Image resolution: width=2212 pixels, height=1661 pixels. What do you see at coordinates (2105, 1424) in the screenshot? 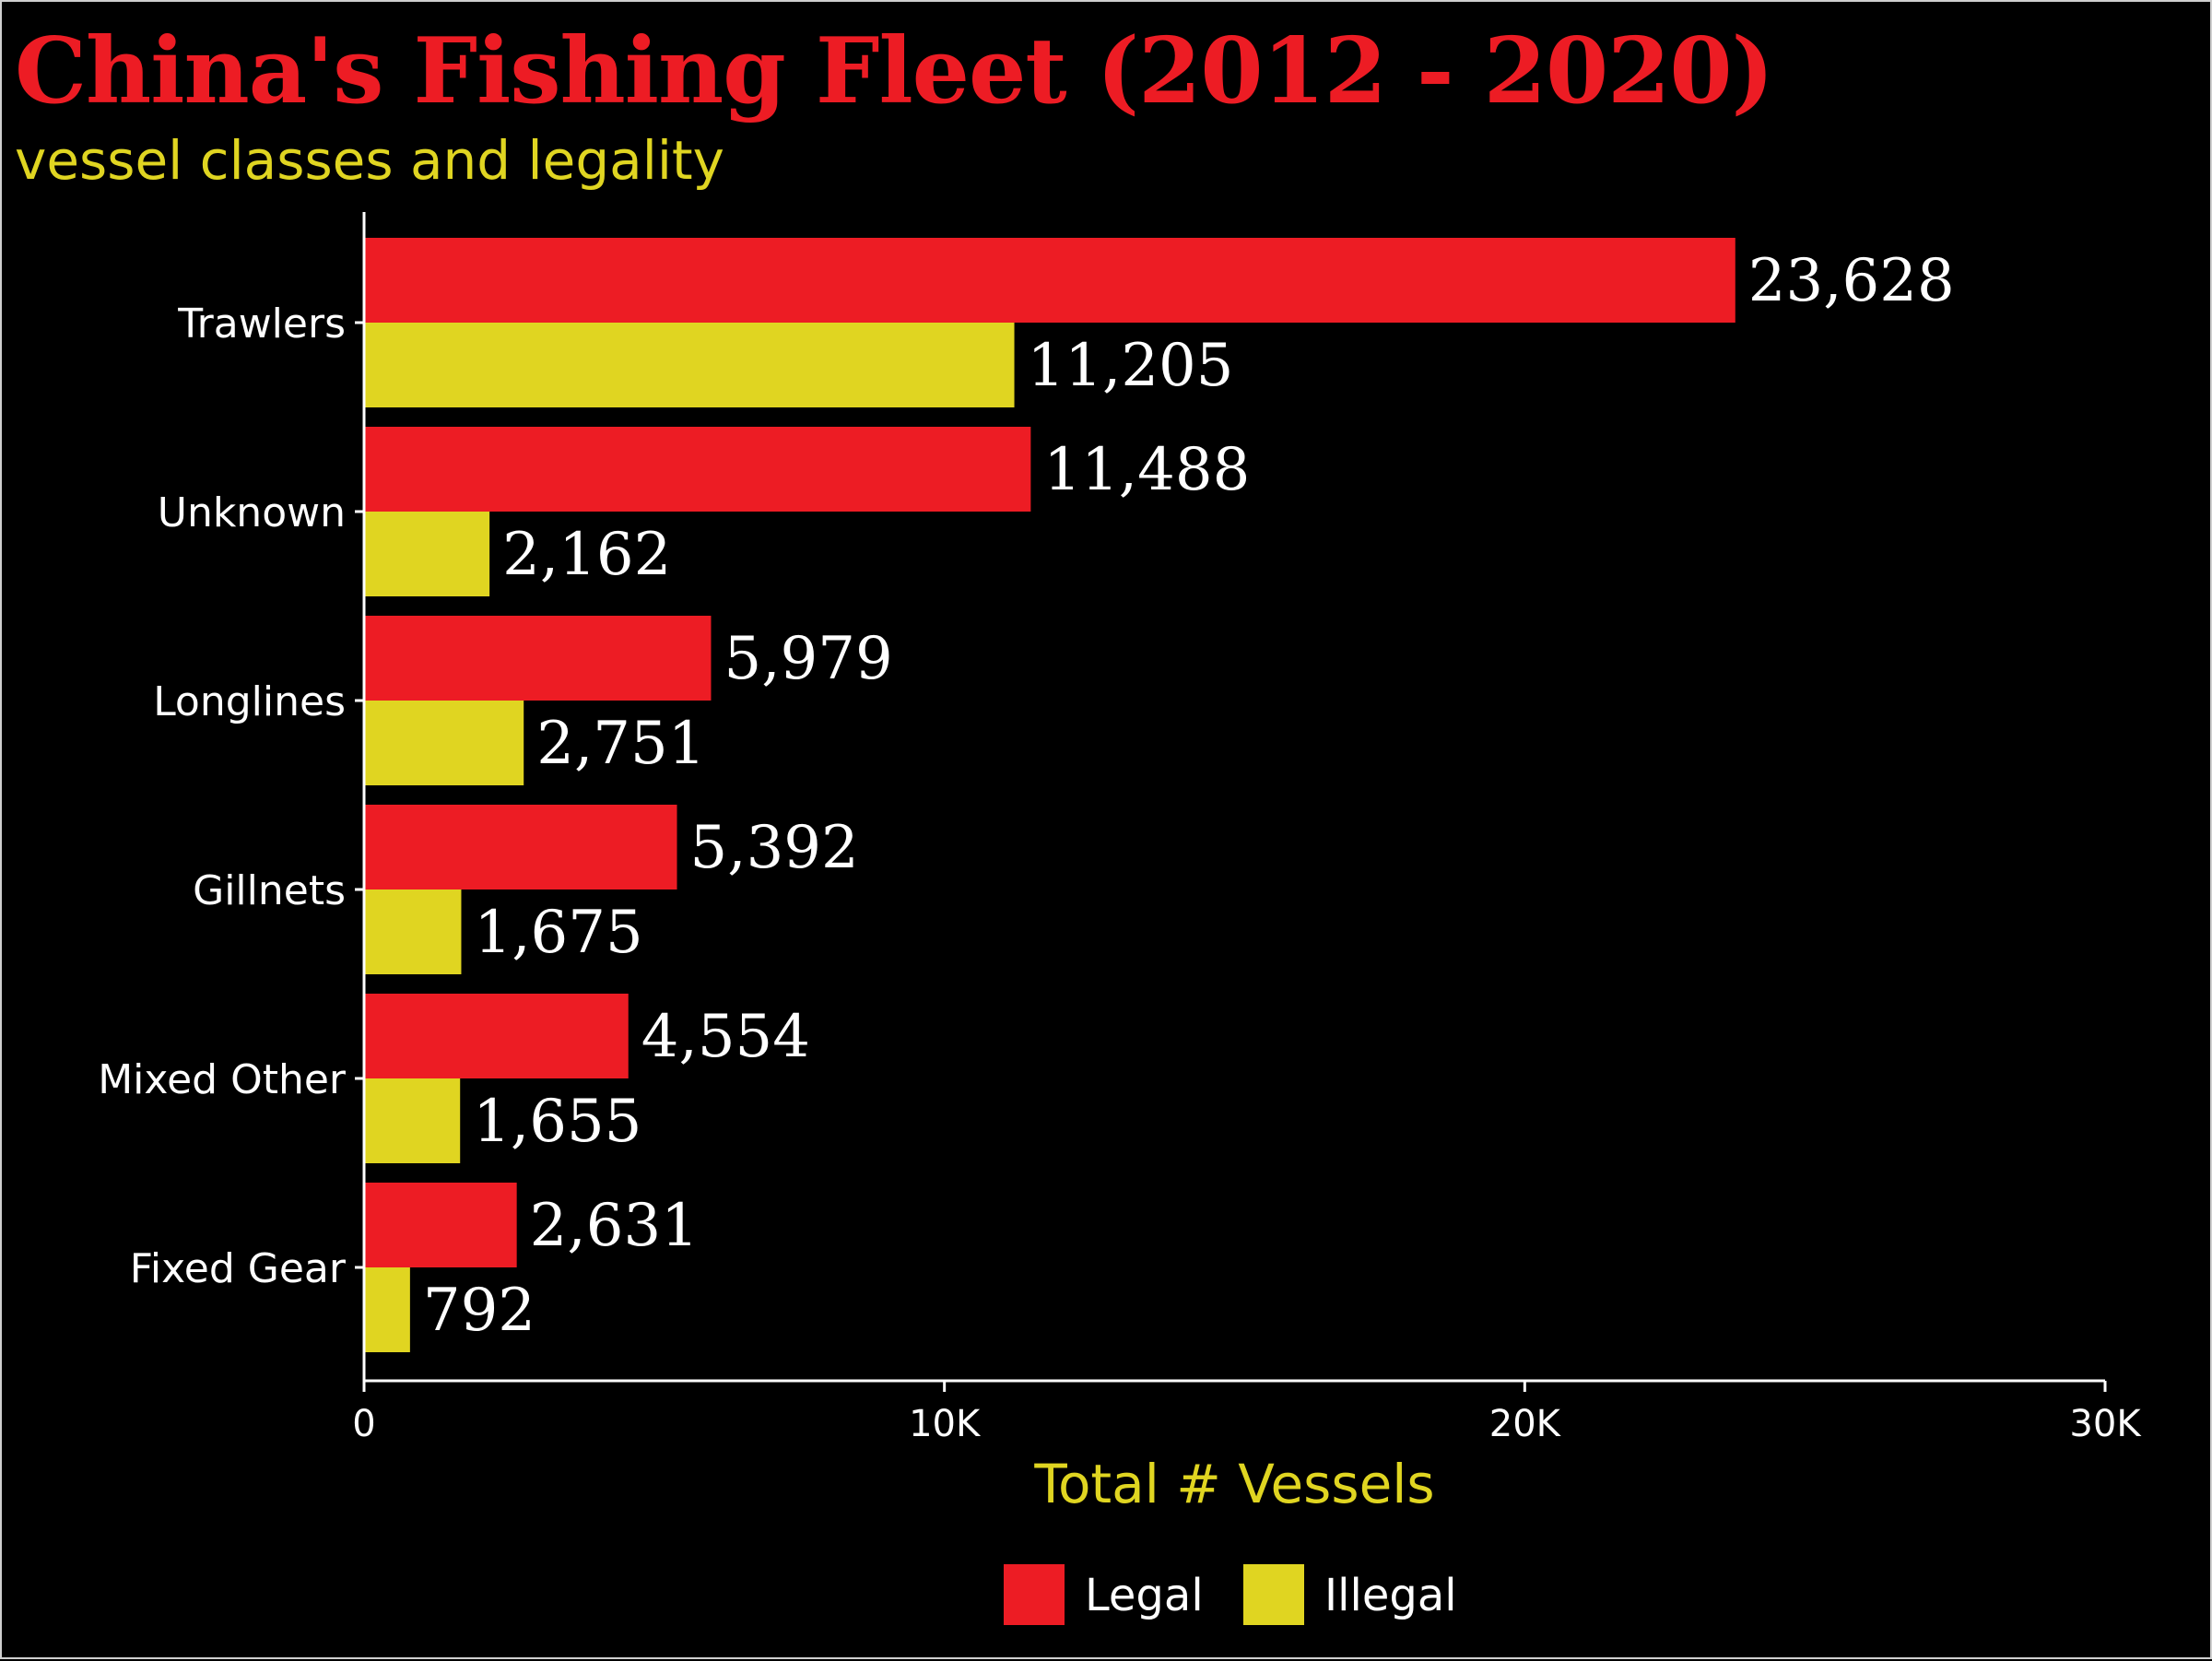
I see `x-tick-label: 30K` at bounding box center [2105, 1424].